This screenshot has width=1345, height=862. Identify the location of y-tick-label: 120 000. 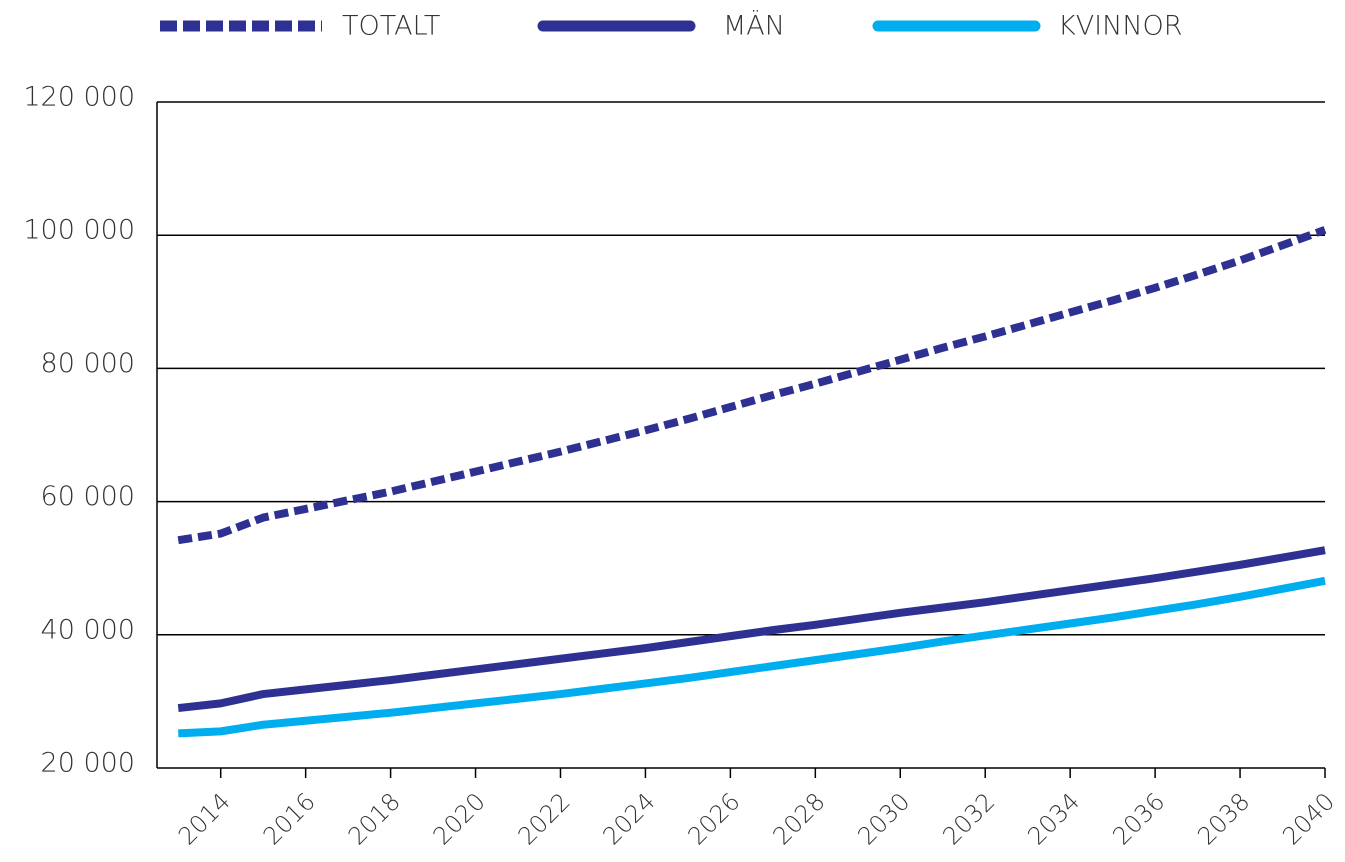
(79, 97).